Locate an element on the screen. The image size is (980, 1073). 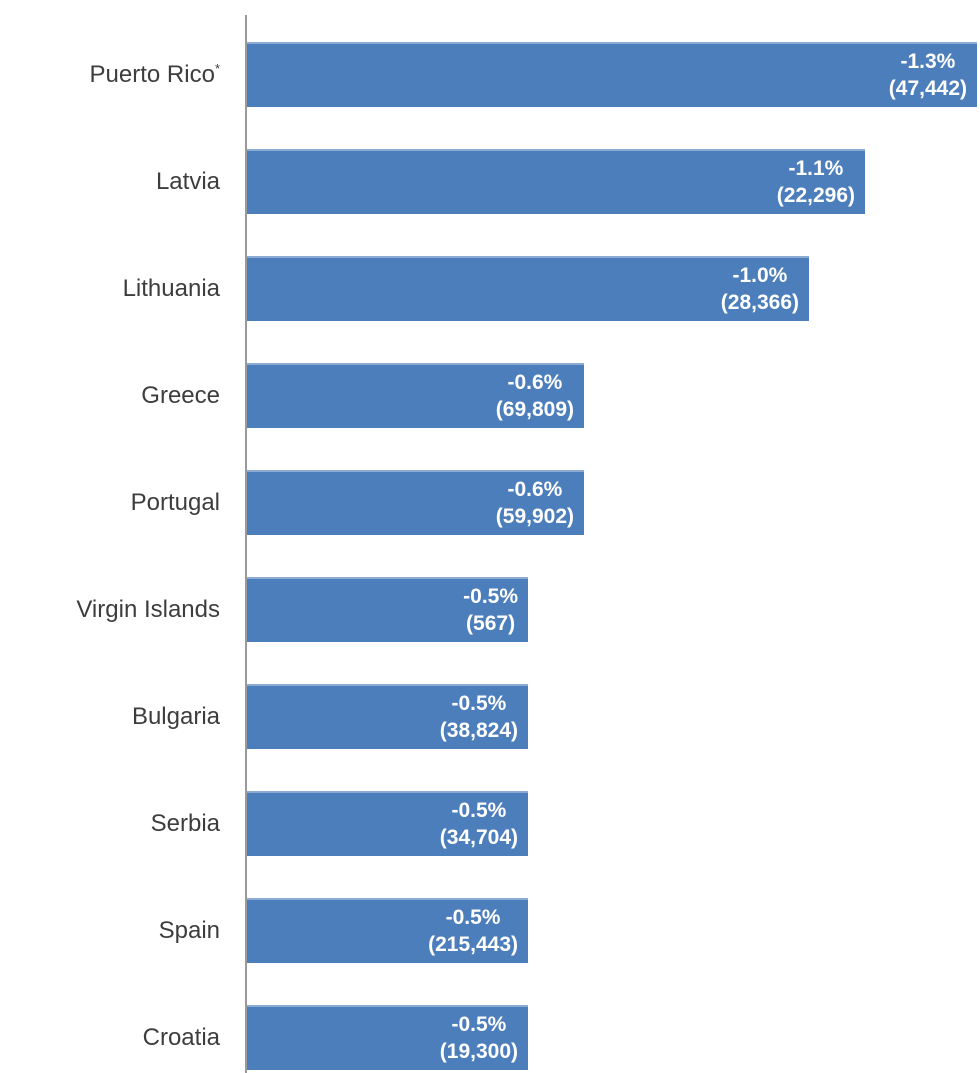
count-label: (28,366) is located at coordinates (759, 302).